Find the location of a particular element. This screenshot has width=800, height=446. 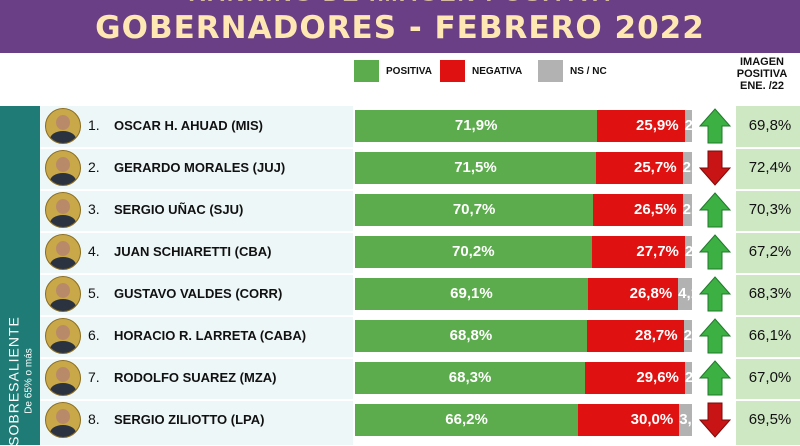

arrow-down-icon is located at coordinates (715, 420).